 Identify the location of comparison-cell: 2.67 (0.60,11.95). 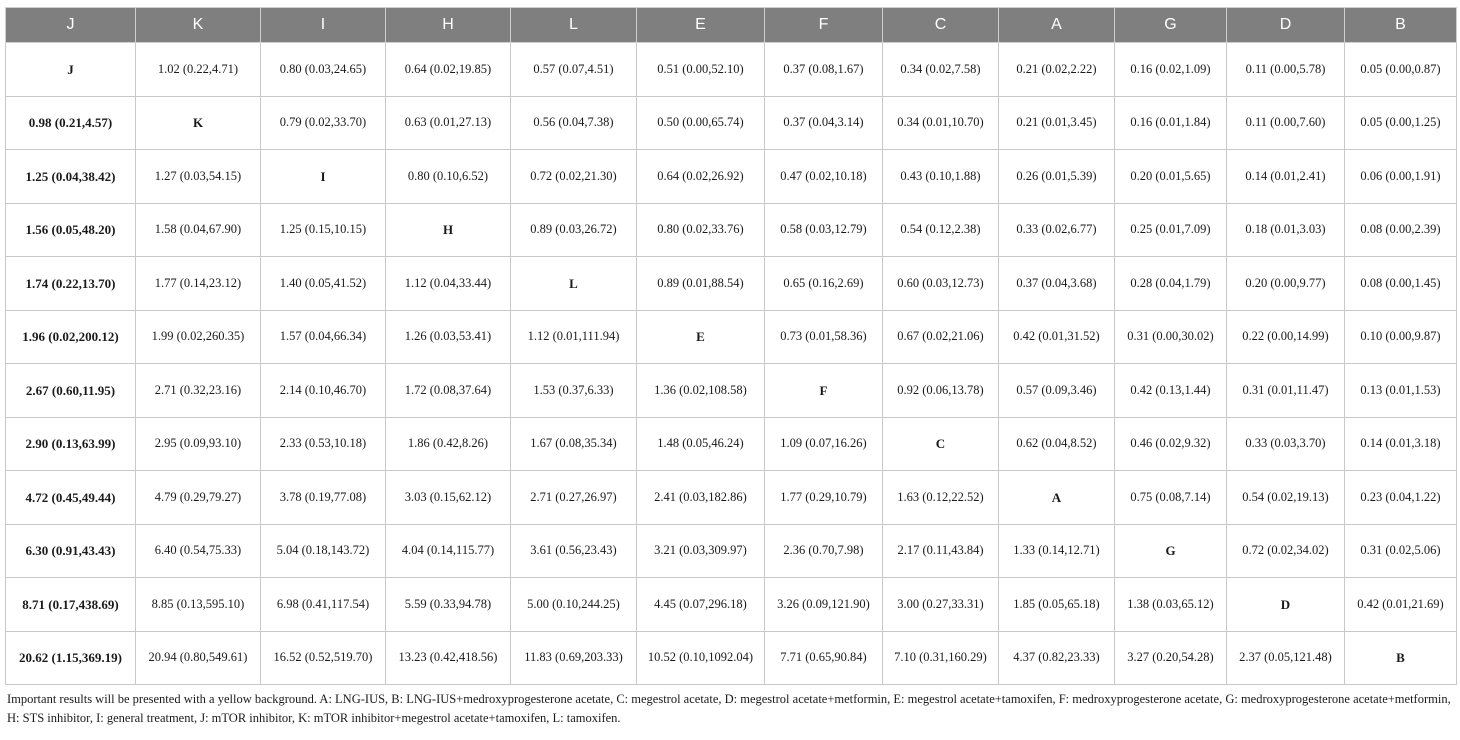
(70, 390).